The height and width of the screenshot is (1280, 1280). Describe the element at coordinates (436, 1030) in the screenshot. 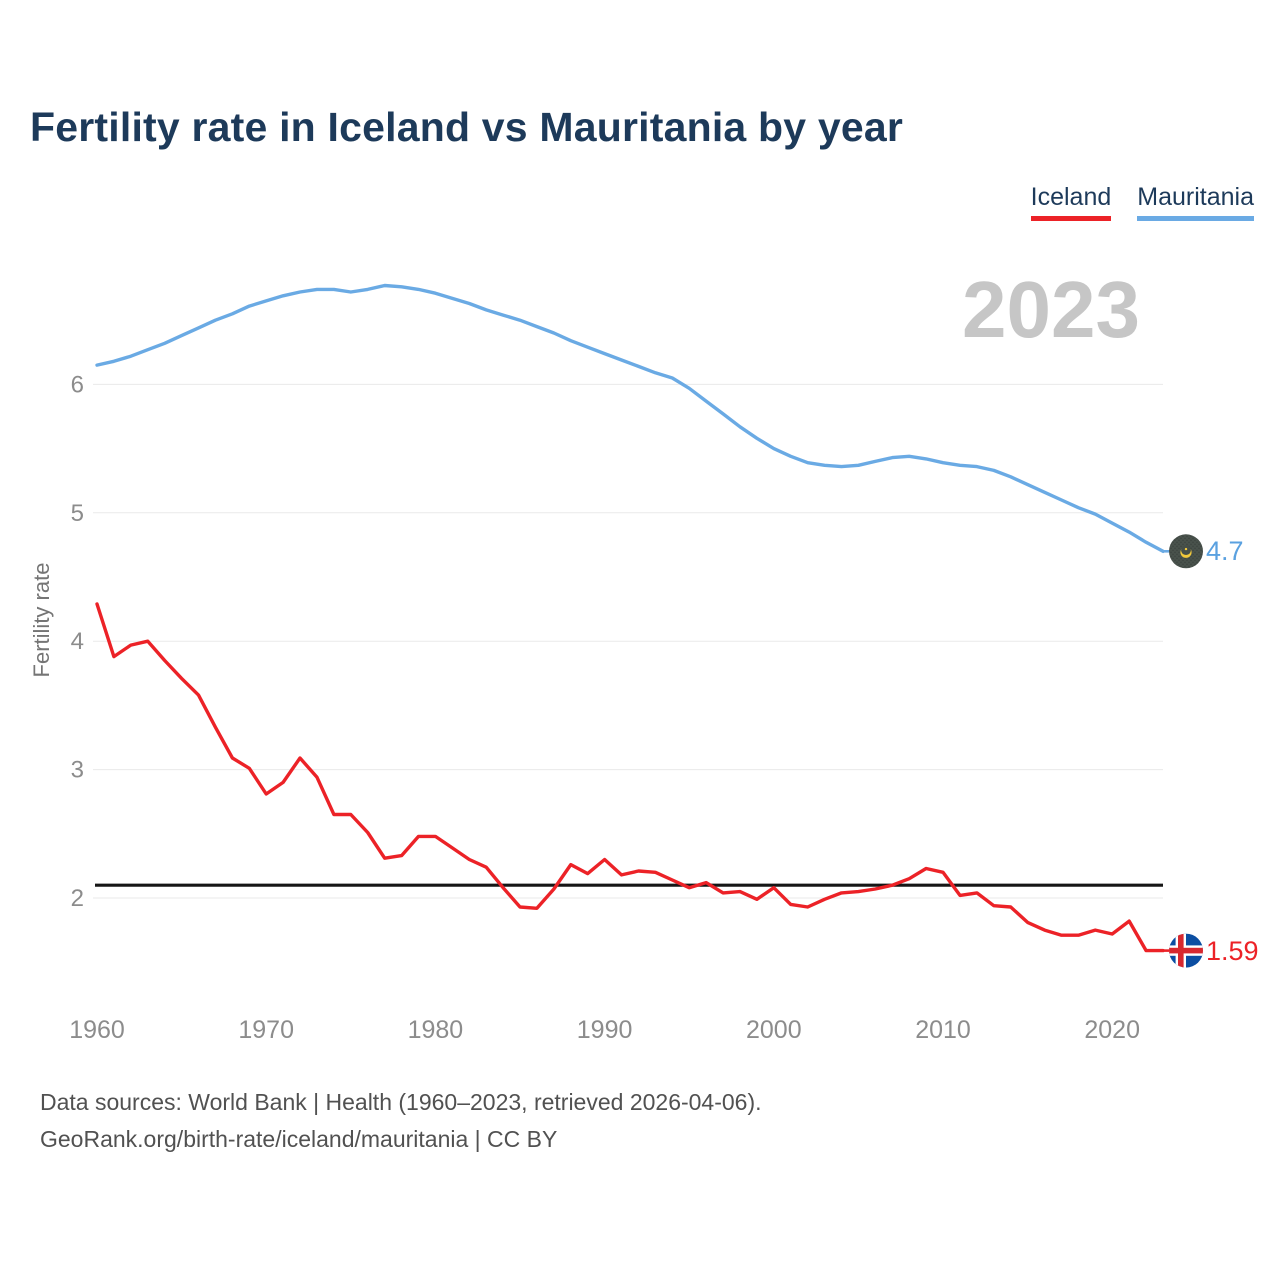

I see `x-tick-label: 1980` at that location.